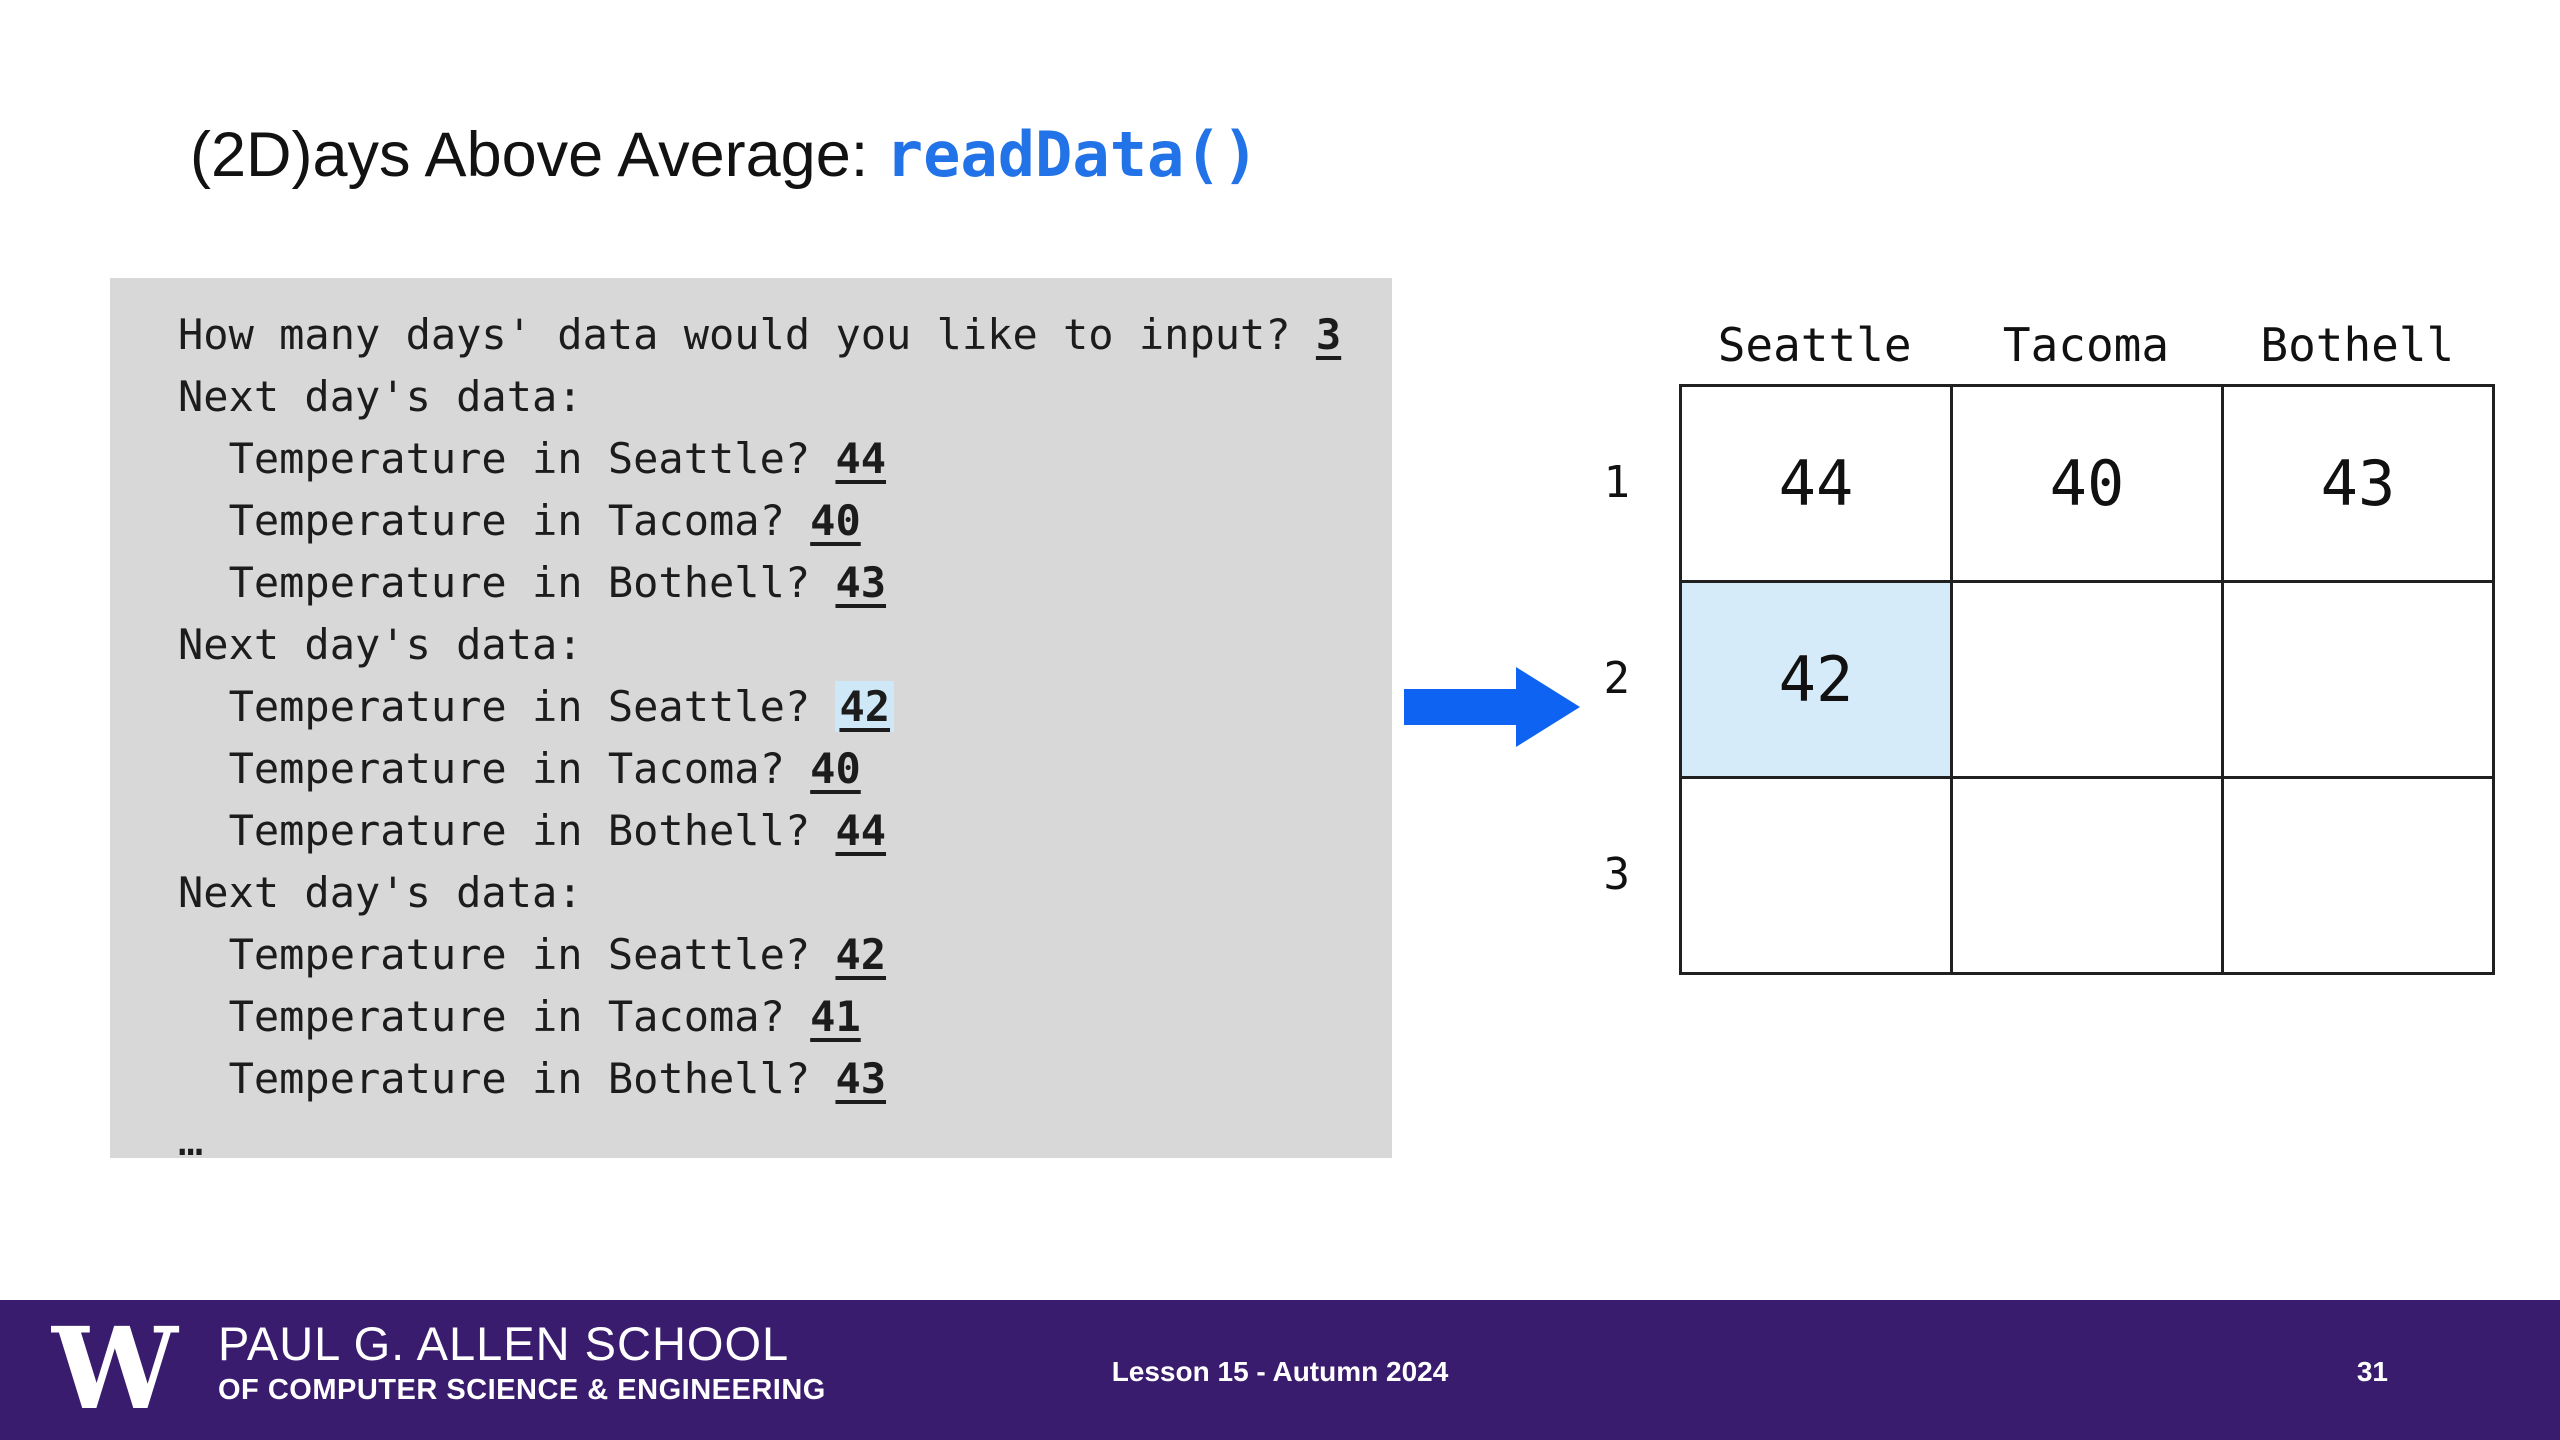 This screenshot has width=2560, height=1440. I want to click on grid-row-labels: 1 2 3, so click(1600, 678).